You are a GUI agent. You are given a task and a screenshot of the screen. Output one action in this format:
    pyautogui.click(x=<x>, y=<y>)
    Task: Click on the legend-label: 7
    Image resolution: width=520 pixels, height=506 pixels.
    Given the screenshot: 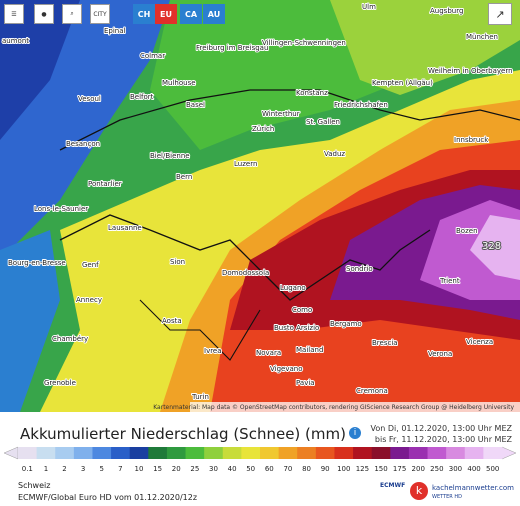 What is the action you would take?
    pyautogui.click(x=120, y=469)
    